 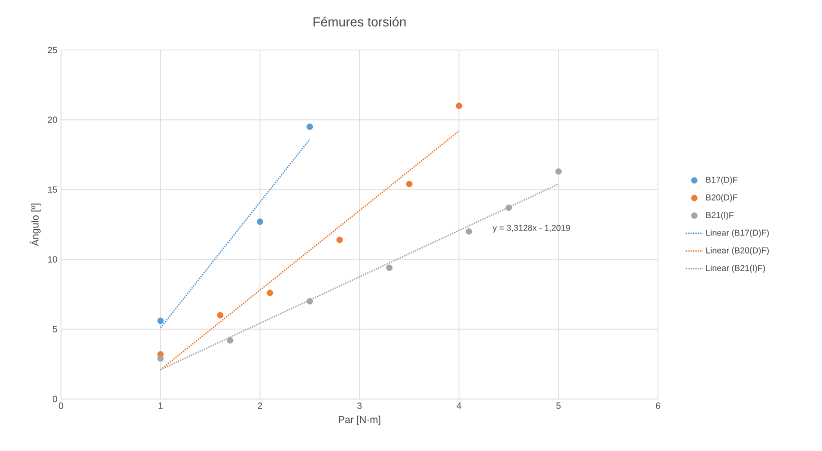 I want to click on legend-label: B20(D)F, so click(x=722, y=198).